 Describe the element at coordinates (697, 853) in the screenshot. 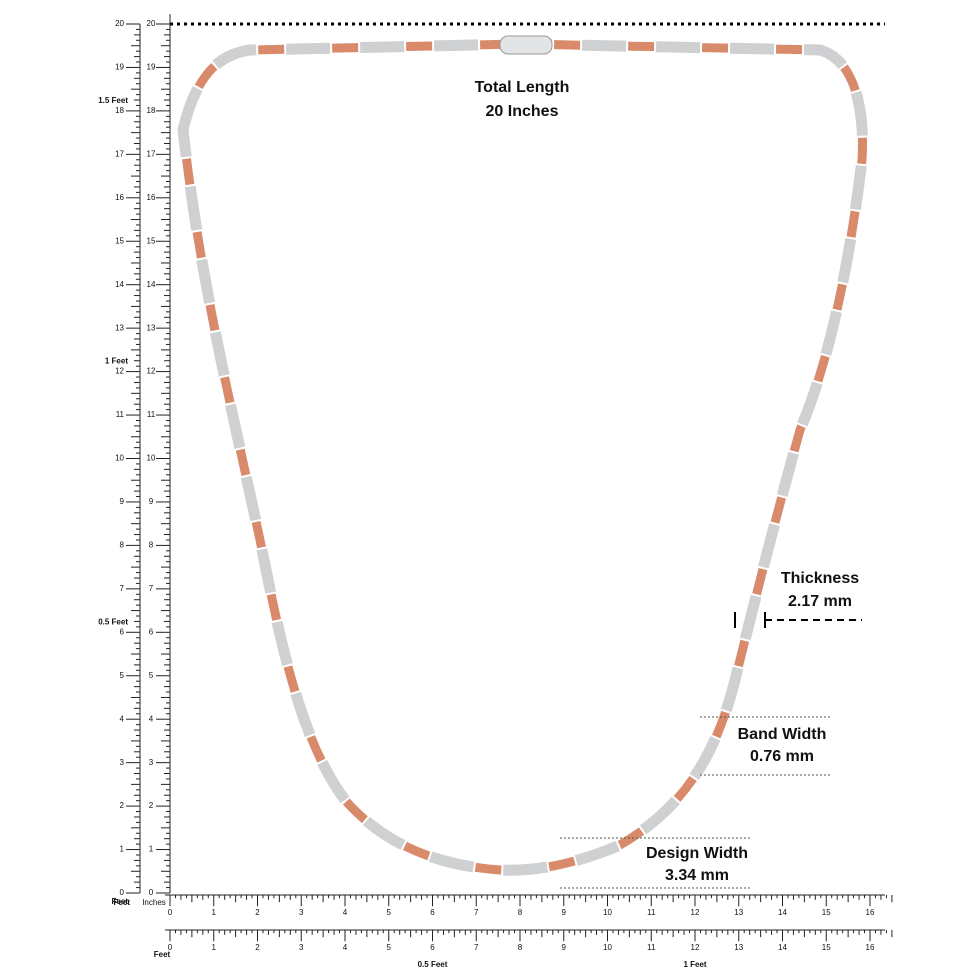

I see `annotation-title: Design Width` at that location.